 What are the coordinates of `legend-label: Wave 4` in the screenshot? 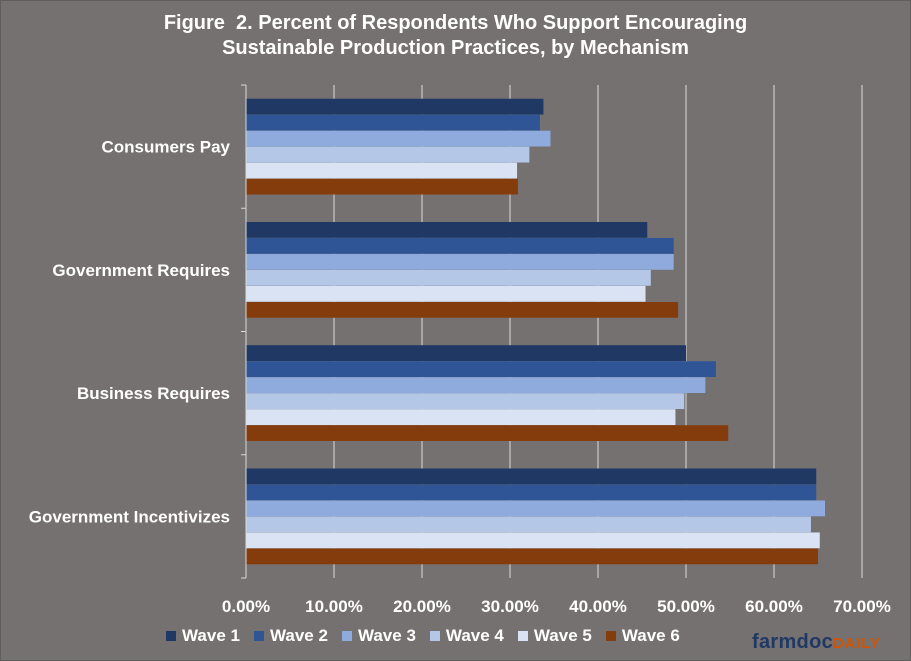 It's located at (474, 635).